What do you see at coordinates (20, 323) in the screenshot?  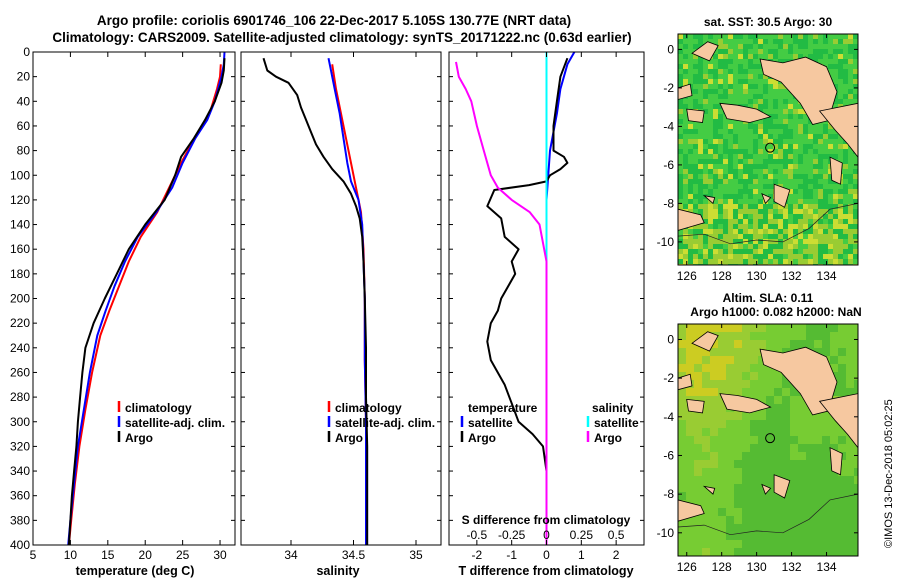 I see `depth-tick-label: 220` at bounding box center [20, 323].